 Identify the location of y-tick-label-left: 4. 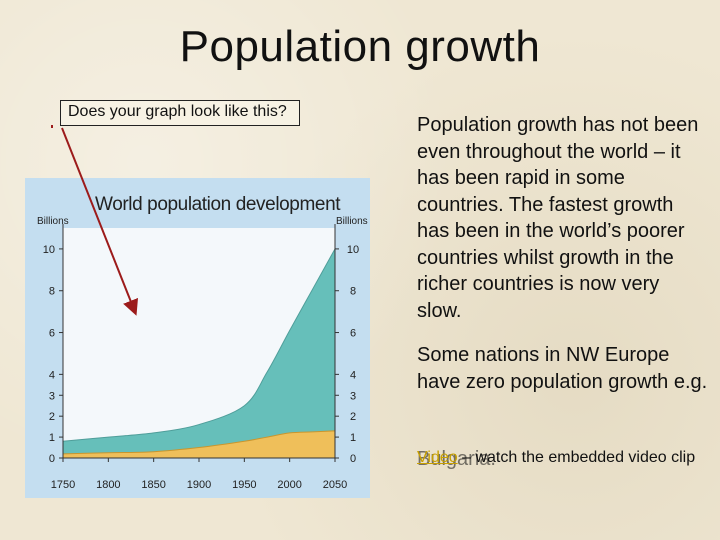
(52, 375).